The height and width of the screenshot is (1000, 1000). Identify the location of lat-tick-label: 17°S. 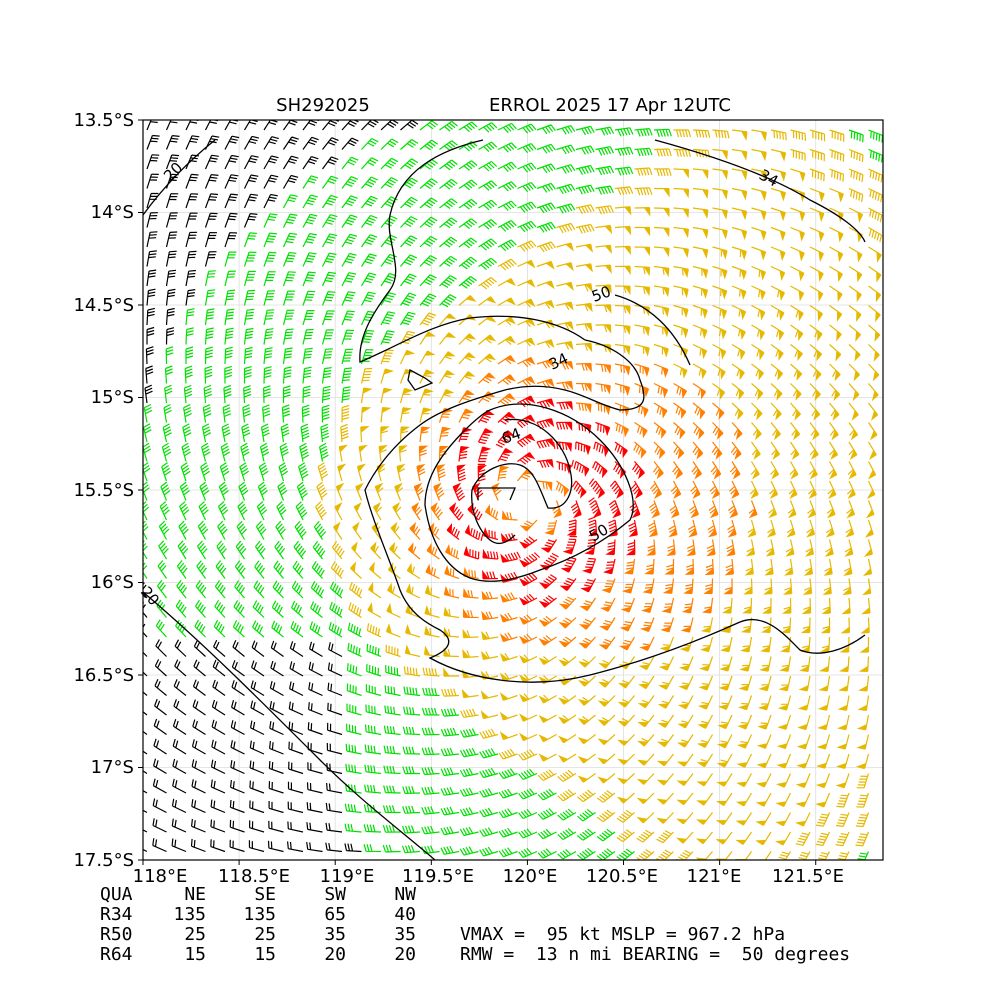
(112, 767).